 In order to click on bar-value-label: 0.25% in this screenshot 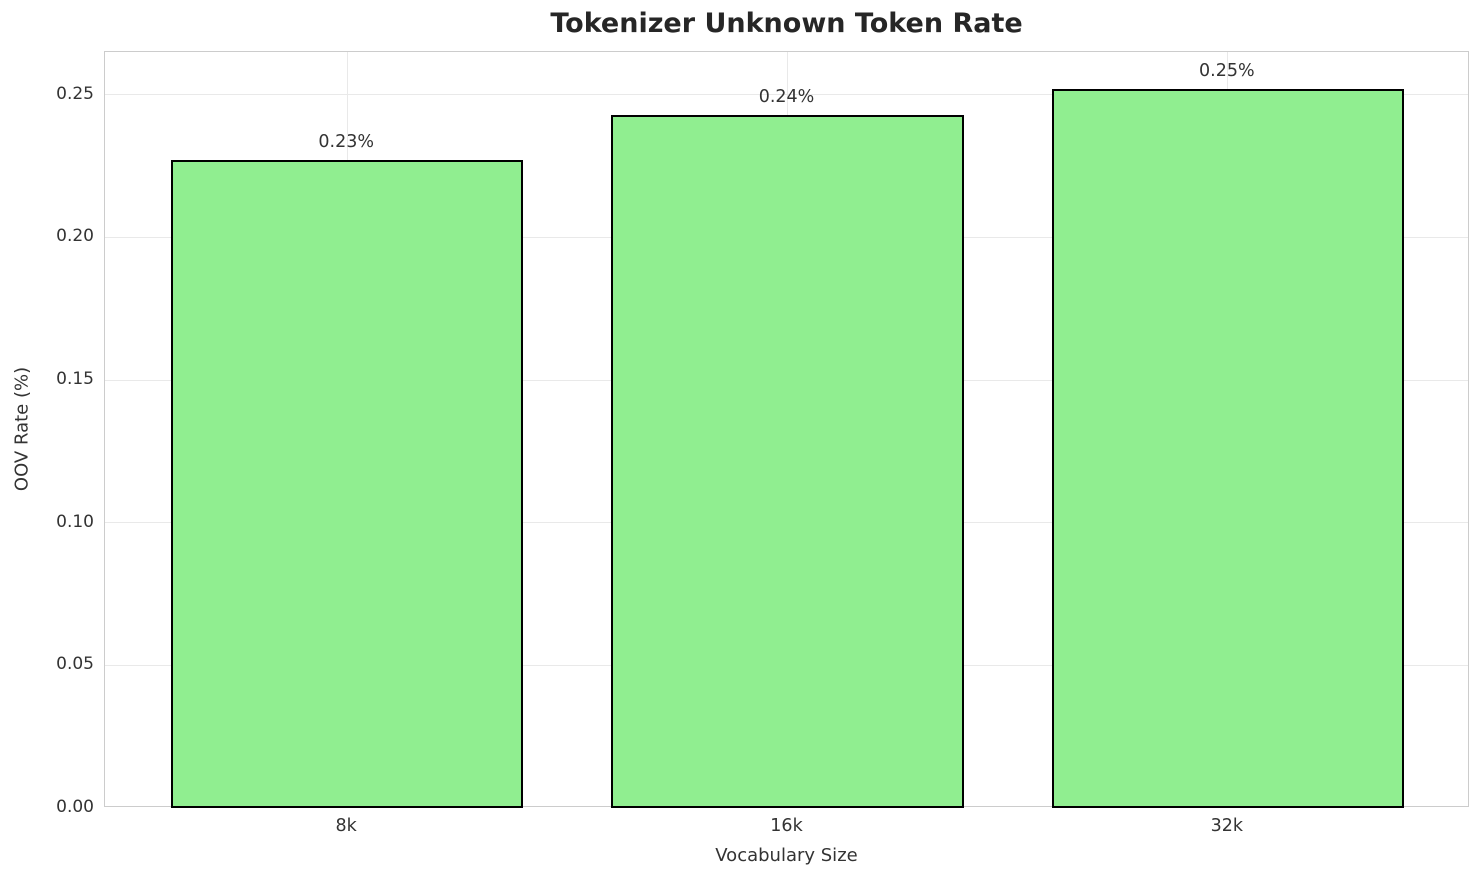, I will do `click(1227, 71)`.